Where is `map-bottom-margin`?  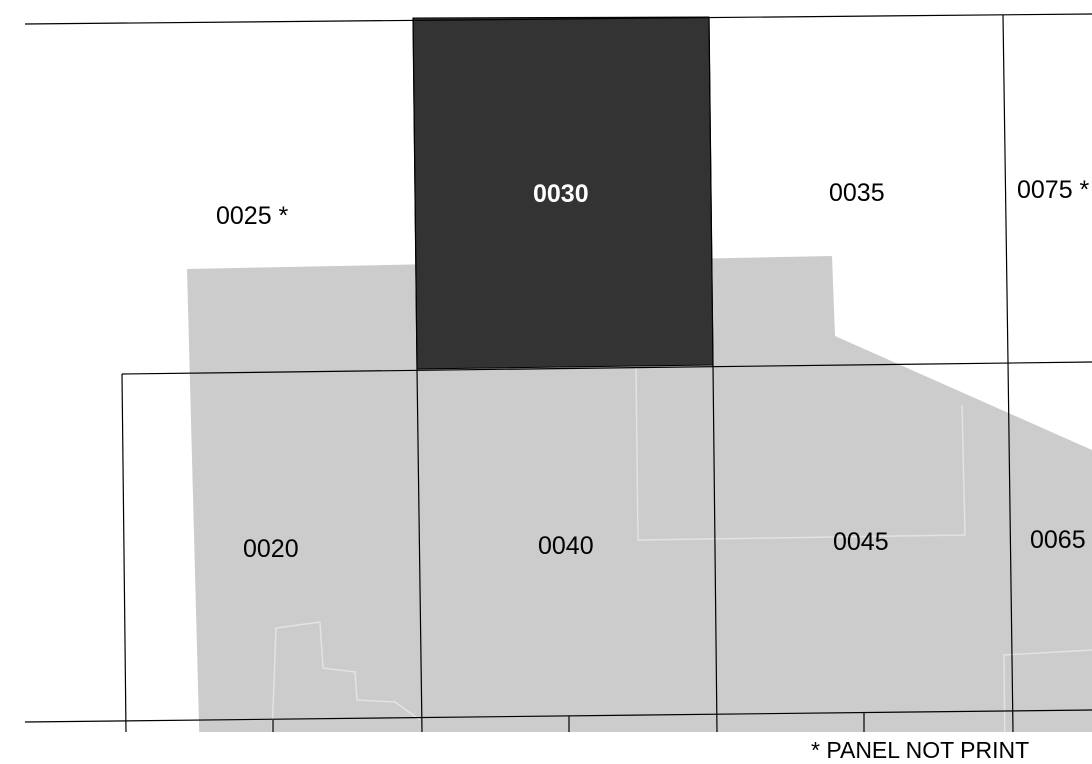 map-bottom-margin is located at coordinates (546, 747).